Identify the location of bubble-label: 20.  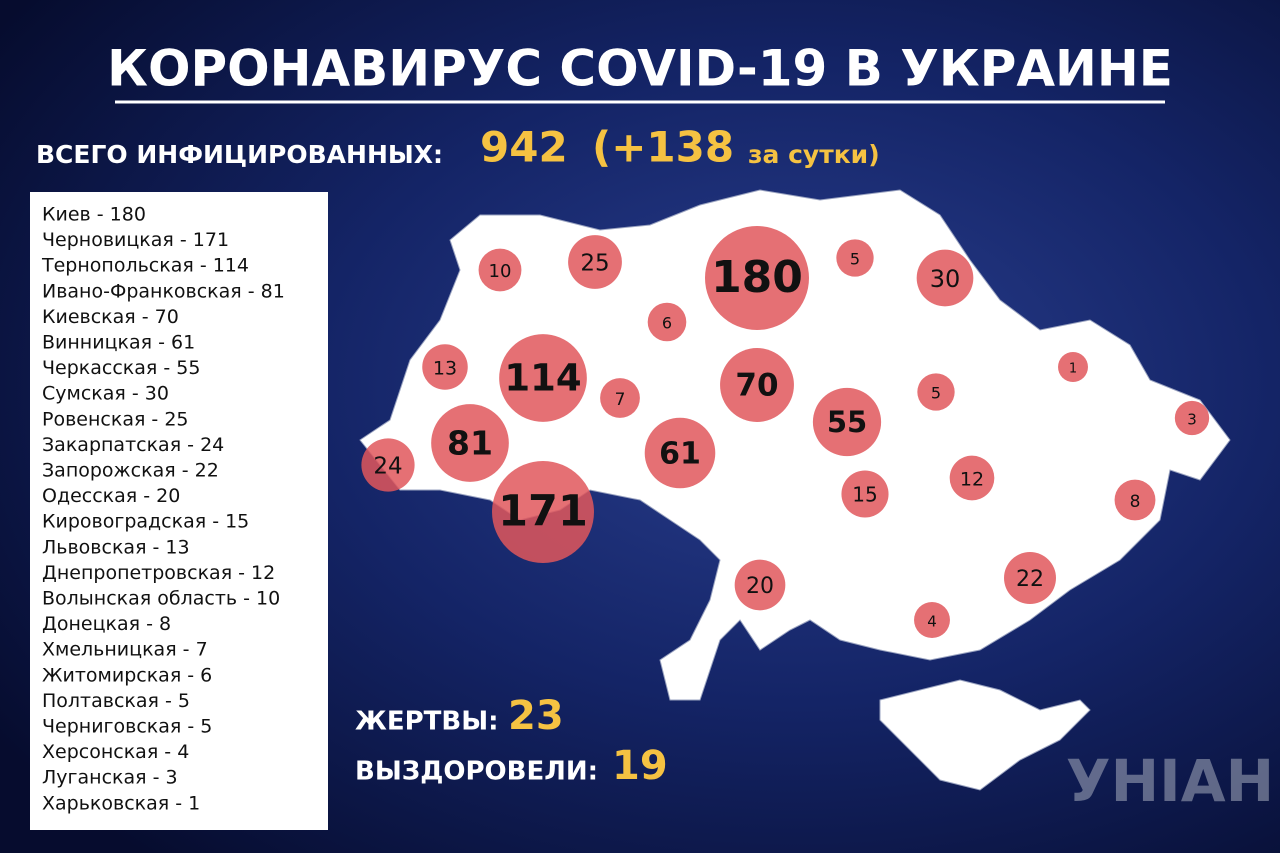
(760, 586).